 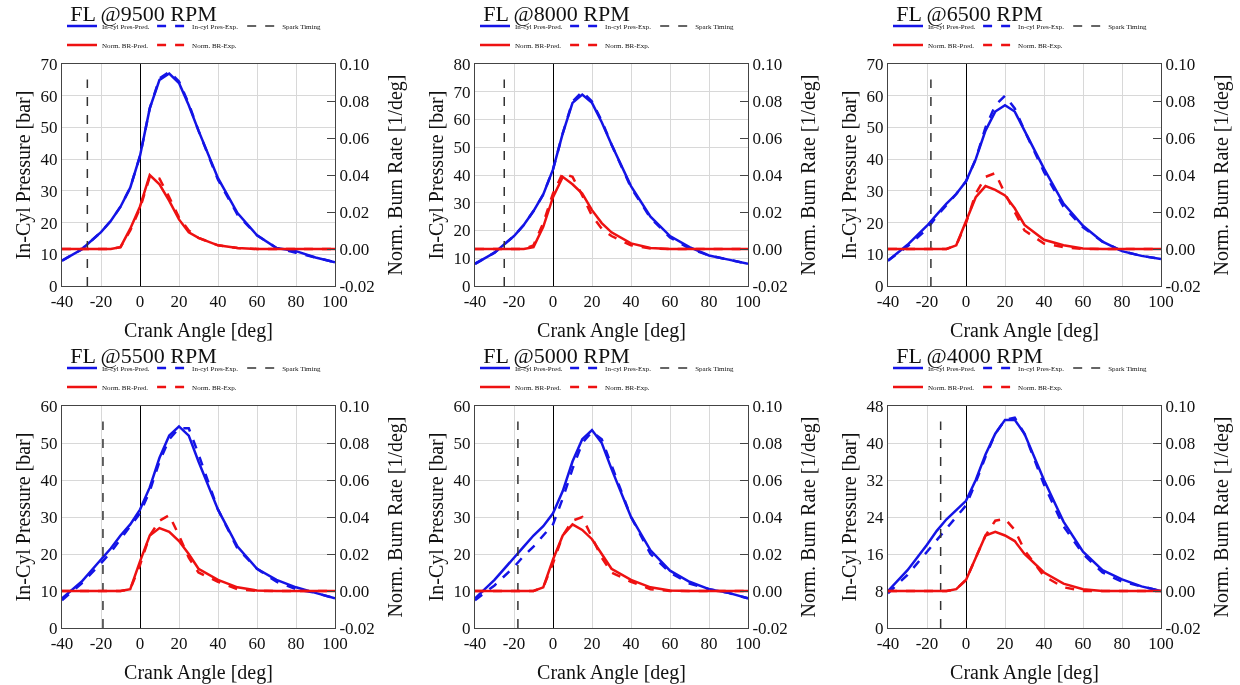 What do you see at coordinates (462, 64) in the screenshot?
I see `y-tick-label: 80` at bounding box center [462, 64].